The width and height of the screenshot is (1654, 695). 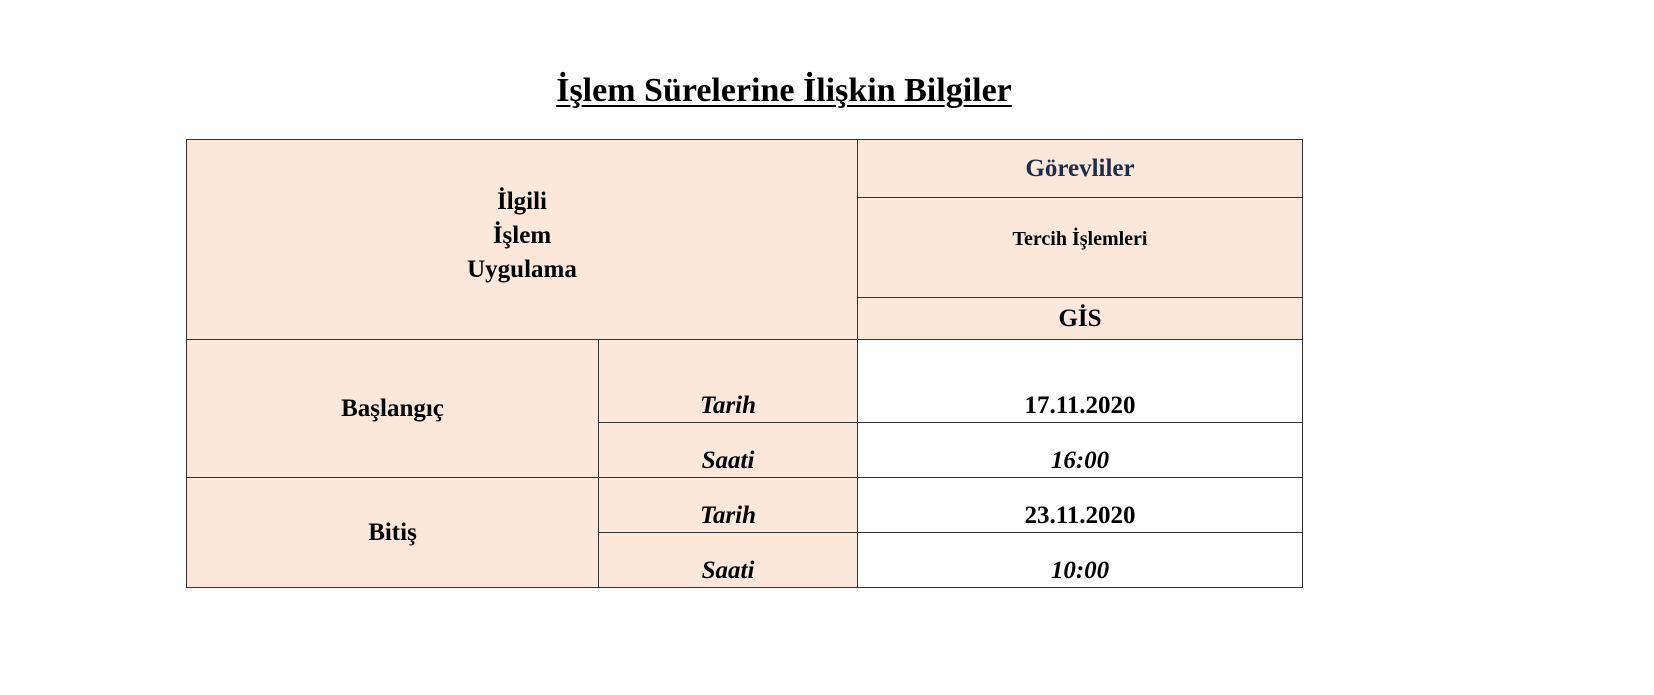 I want to click on header-line: İşlem, so click(x=522, y=235).